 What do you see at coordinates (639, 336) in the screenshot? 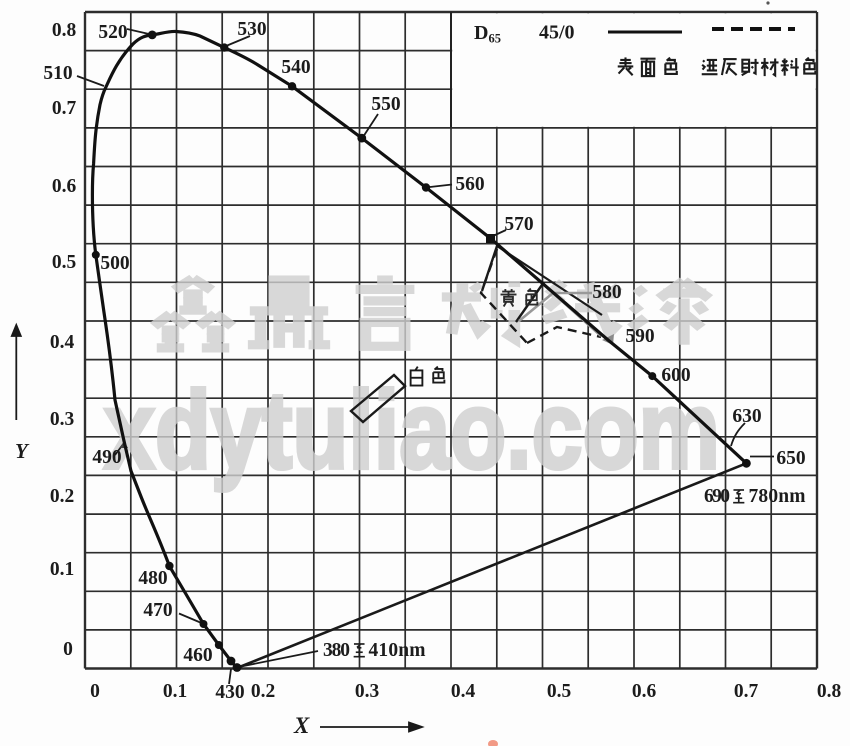
I see `svg-text: 590` at bounding box center [639, 336].